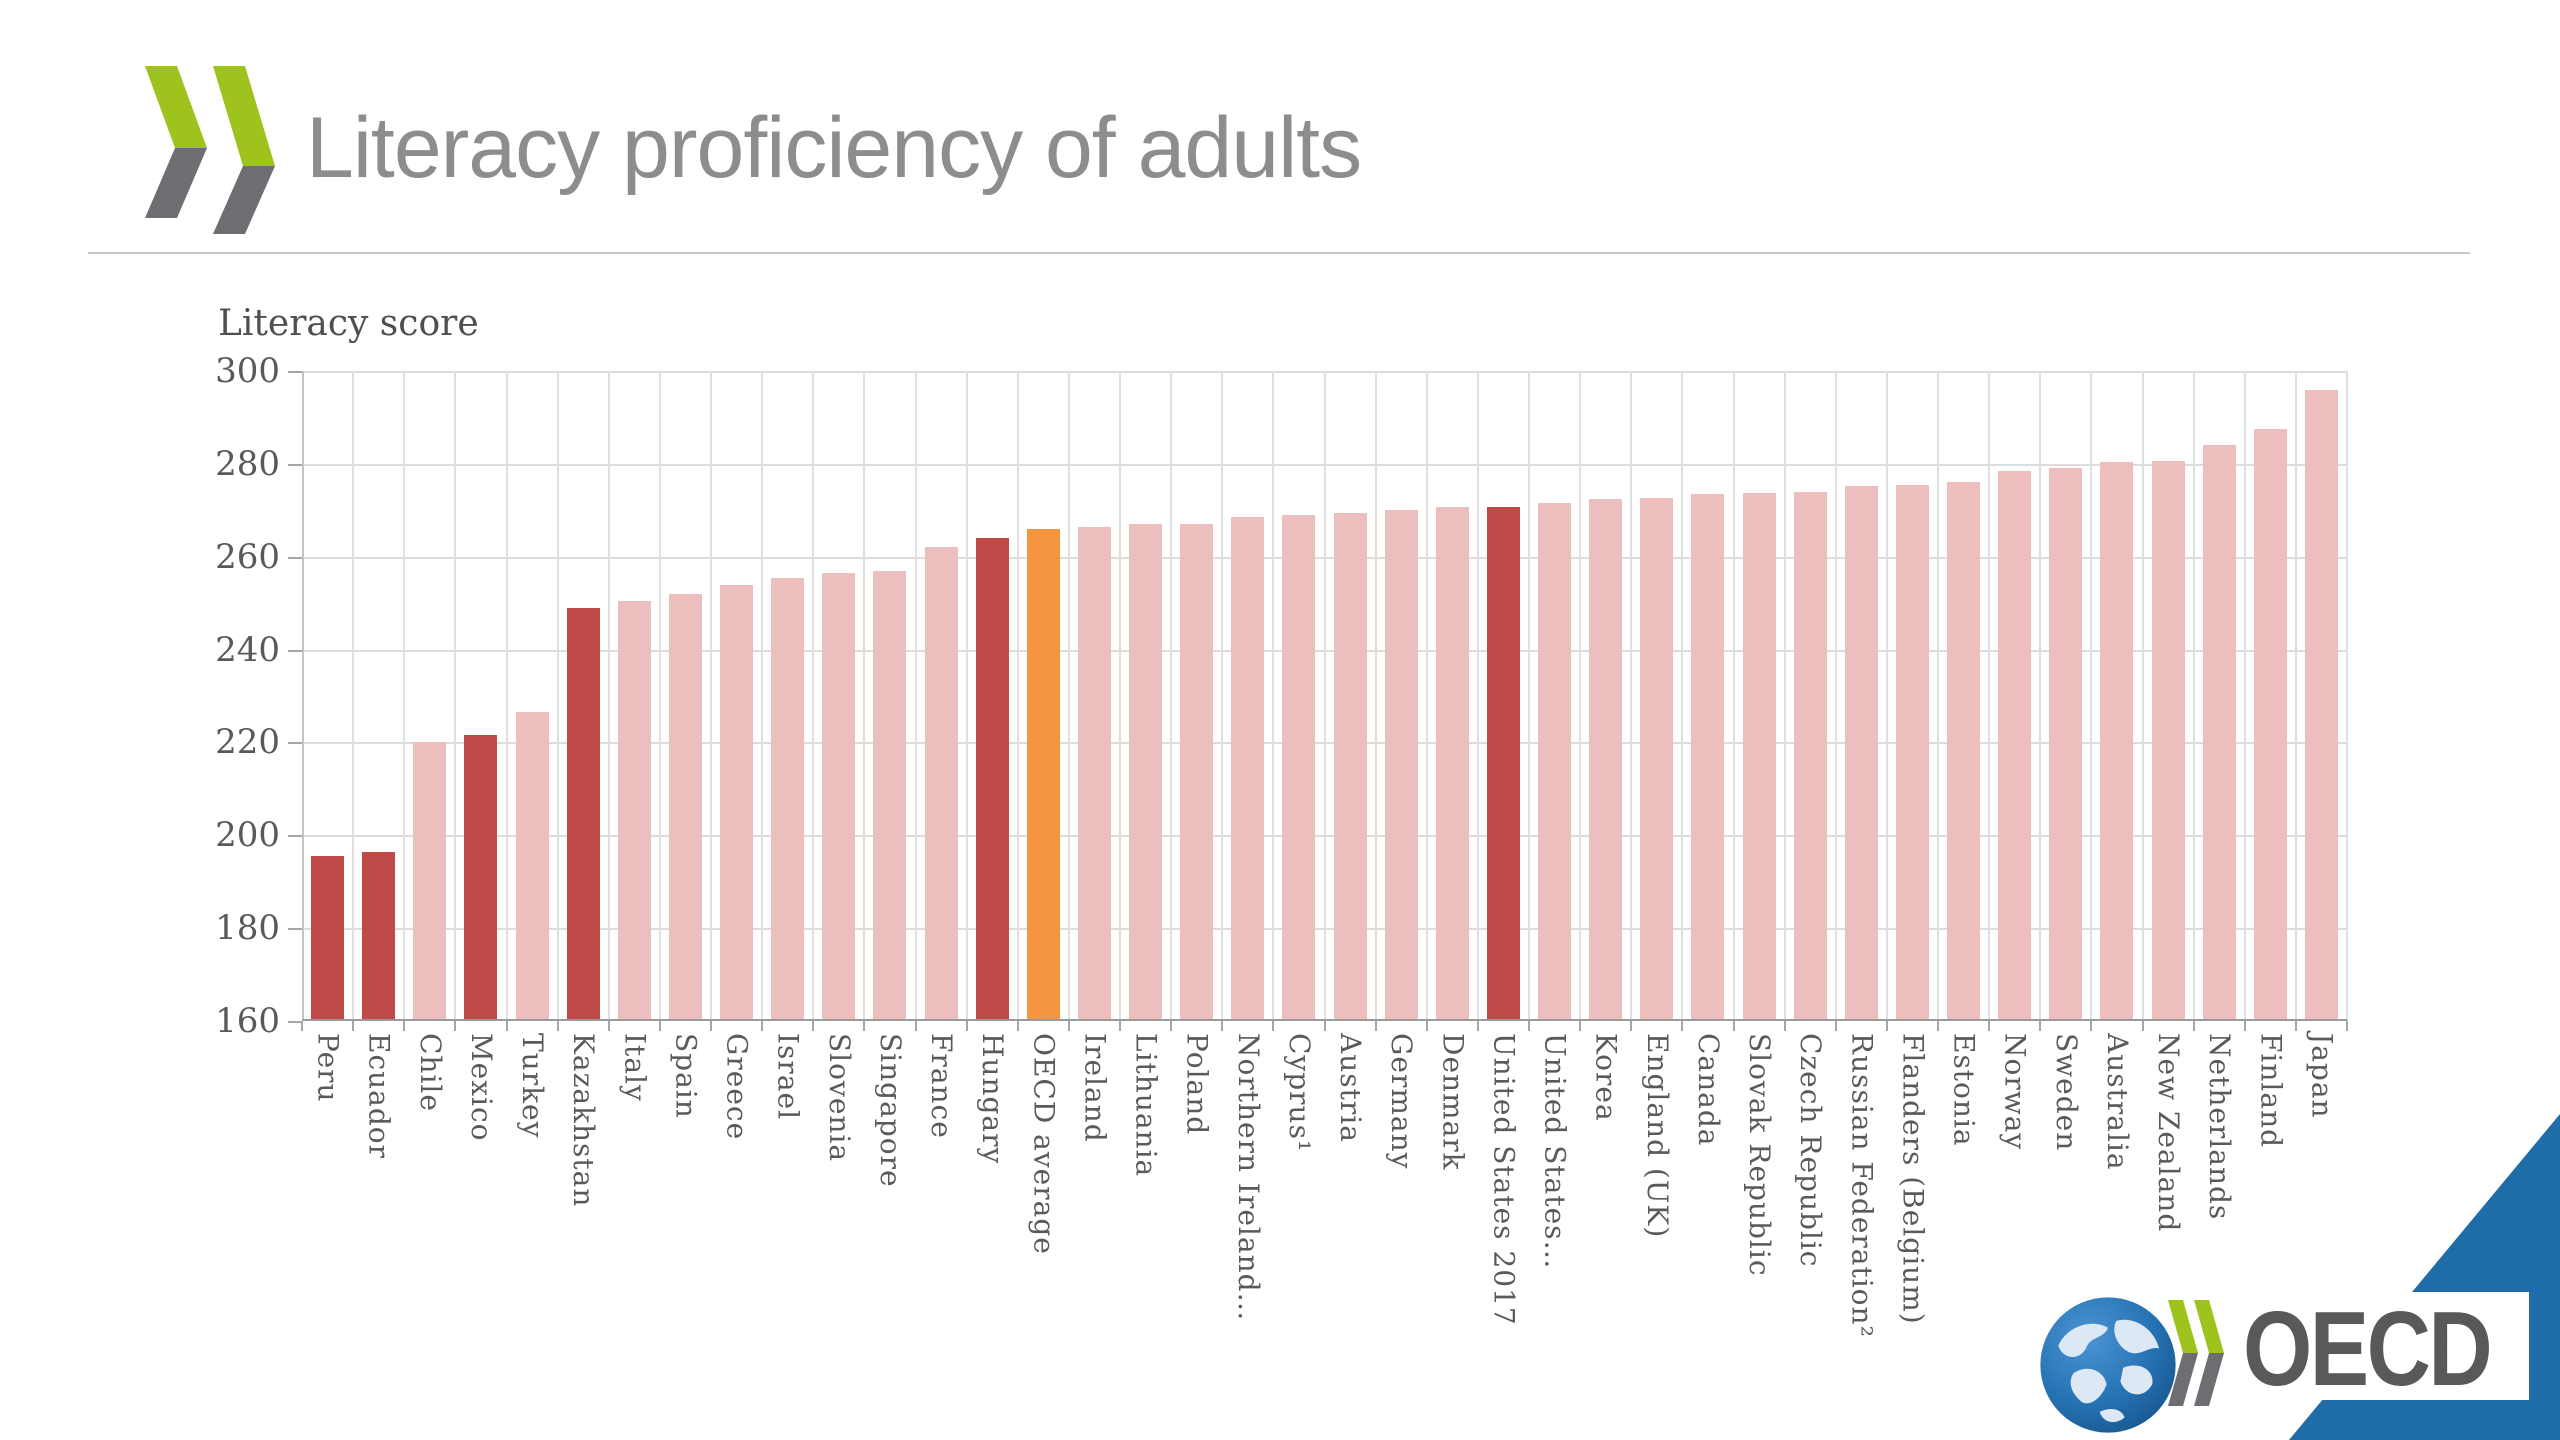 This screenshot has height=1440, width=2560. Describe the element at coordinates (247, 928) in the screenshot. I see `y-tick-label-180: 180` at that location.